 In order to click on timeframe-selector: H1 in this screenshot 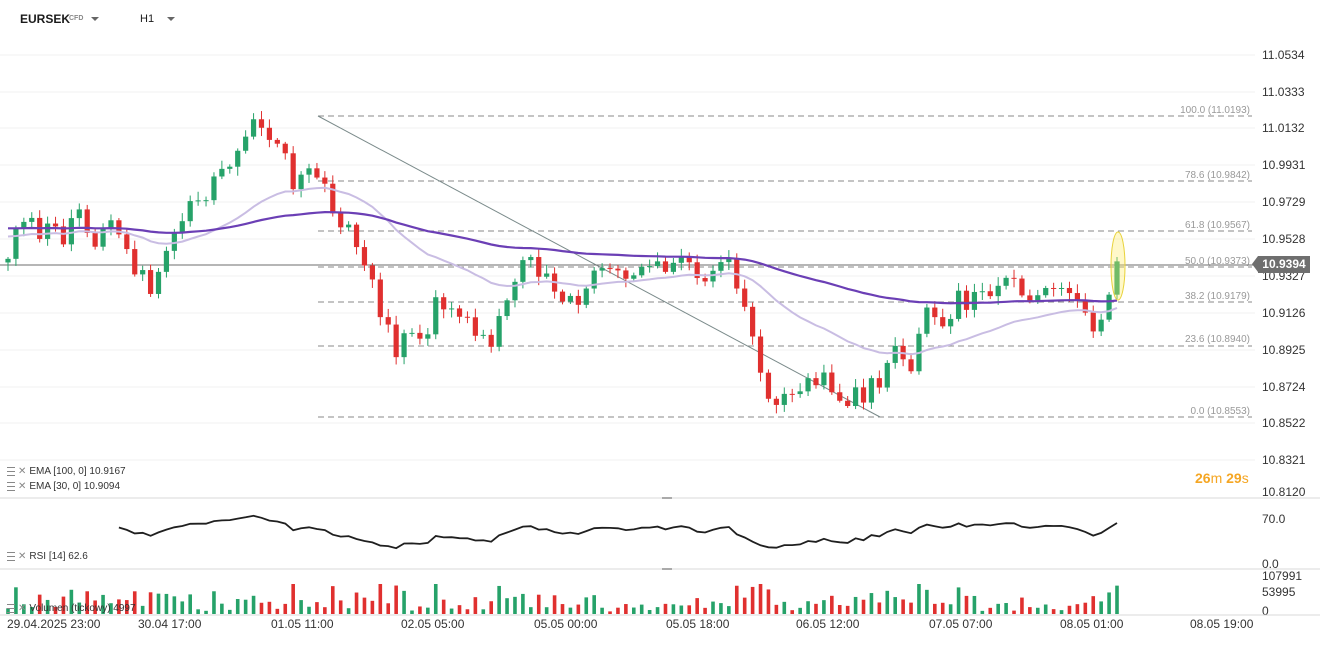, I will do `click(147, 19)`.